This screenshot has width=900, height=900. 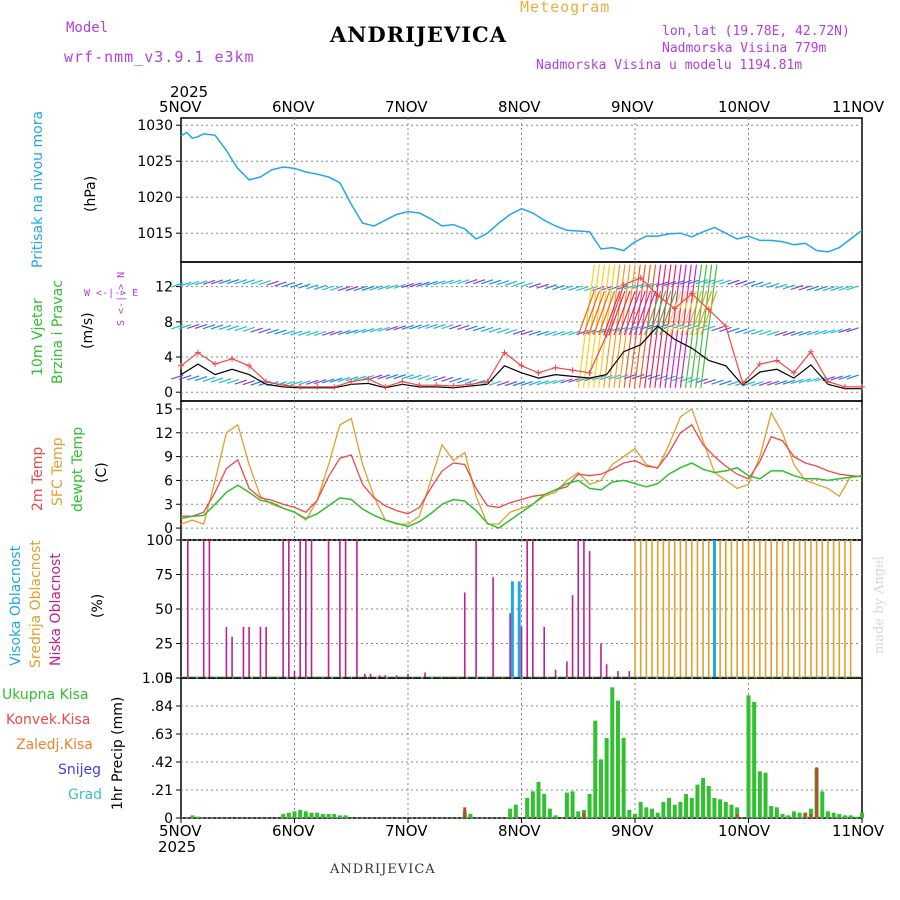 What do you see at coordinates (164, 410) in the screenshot?
I see `y-tick-label: 15` at bounding box center [164, 410].